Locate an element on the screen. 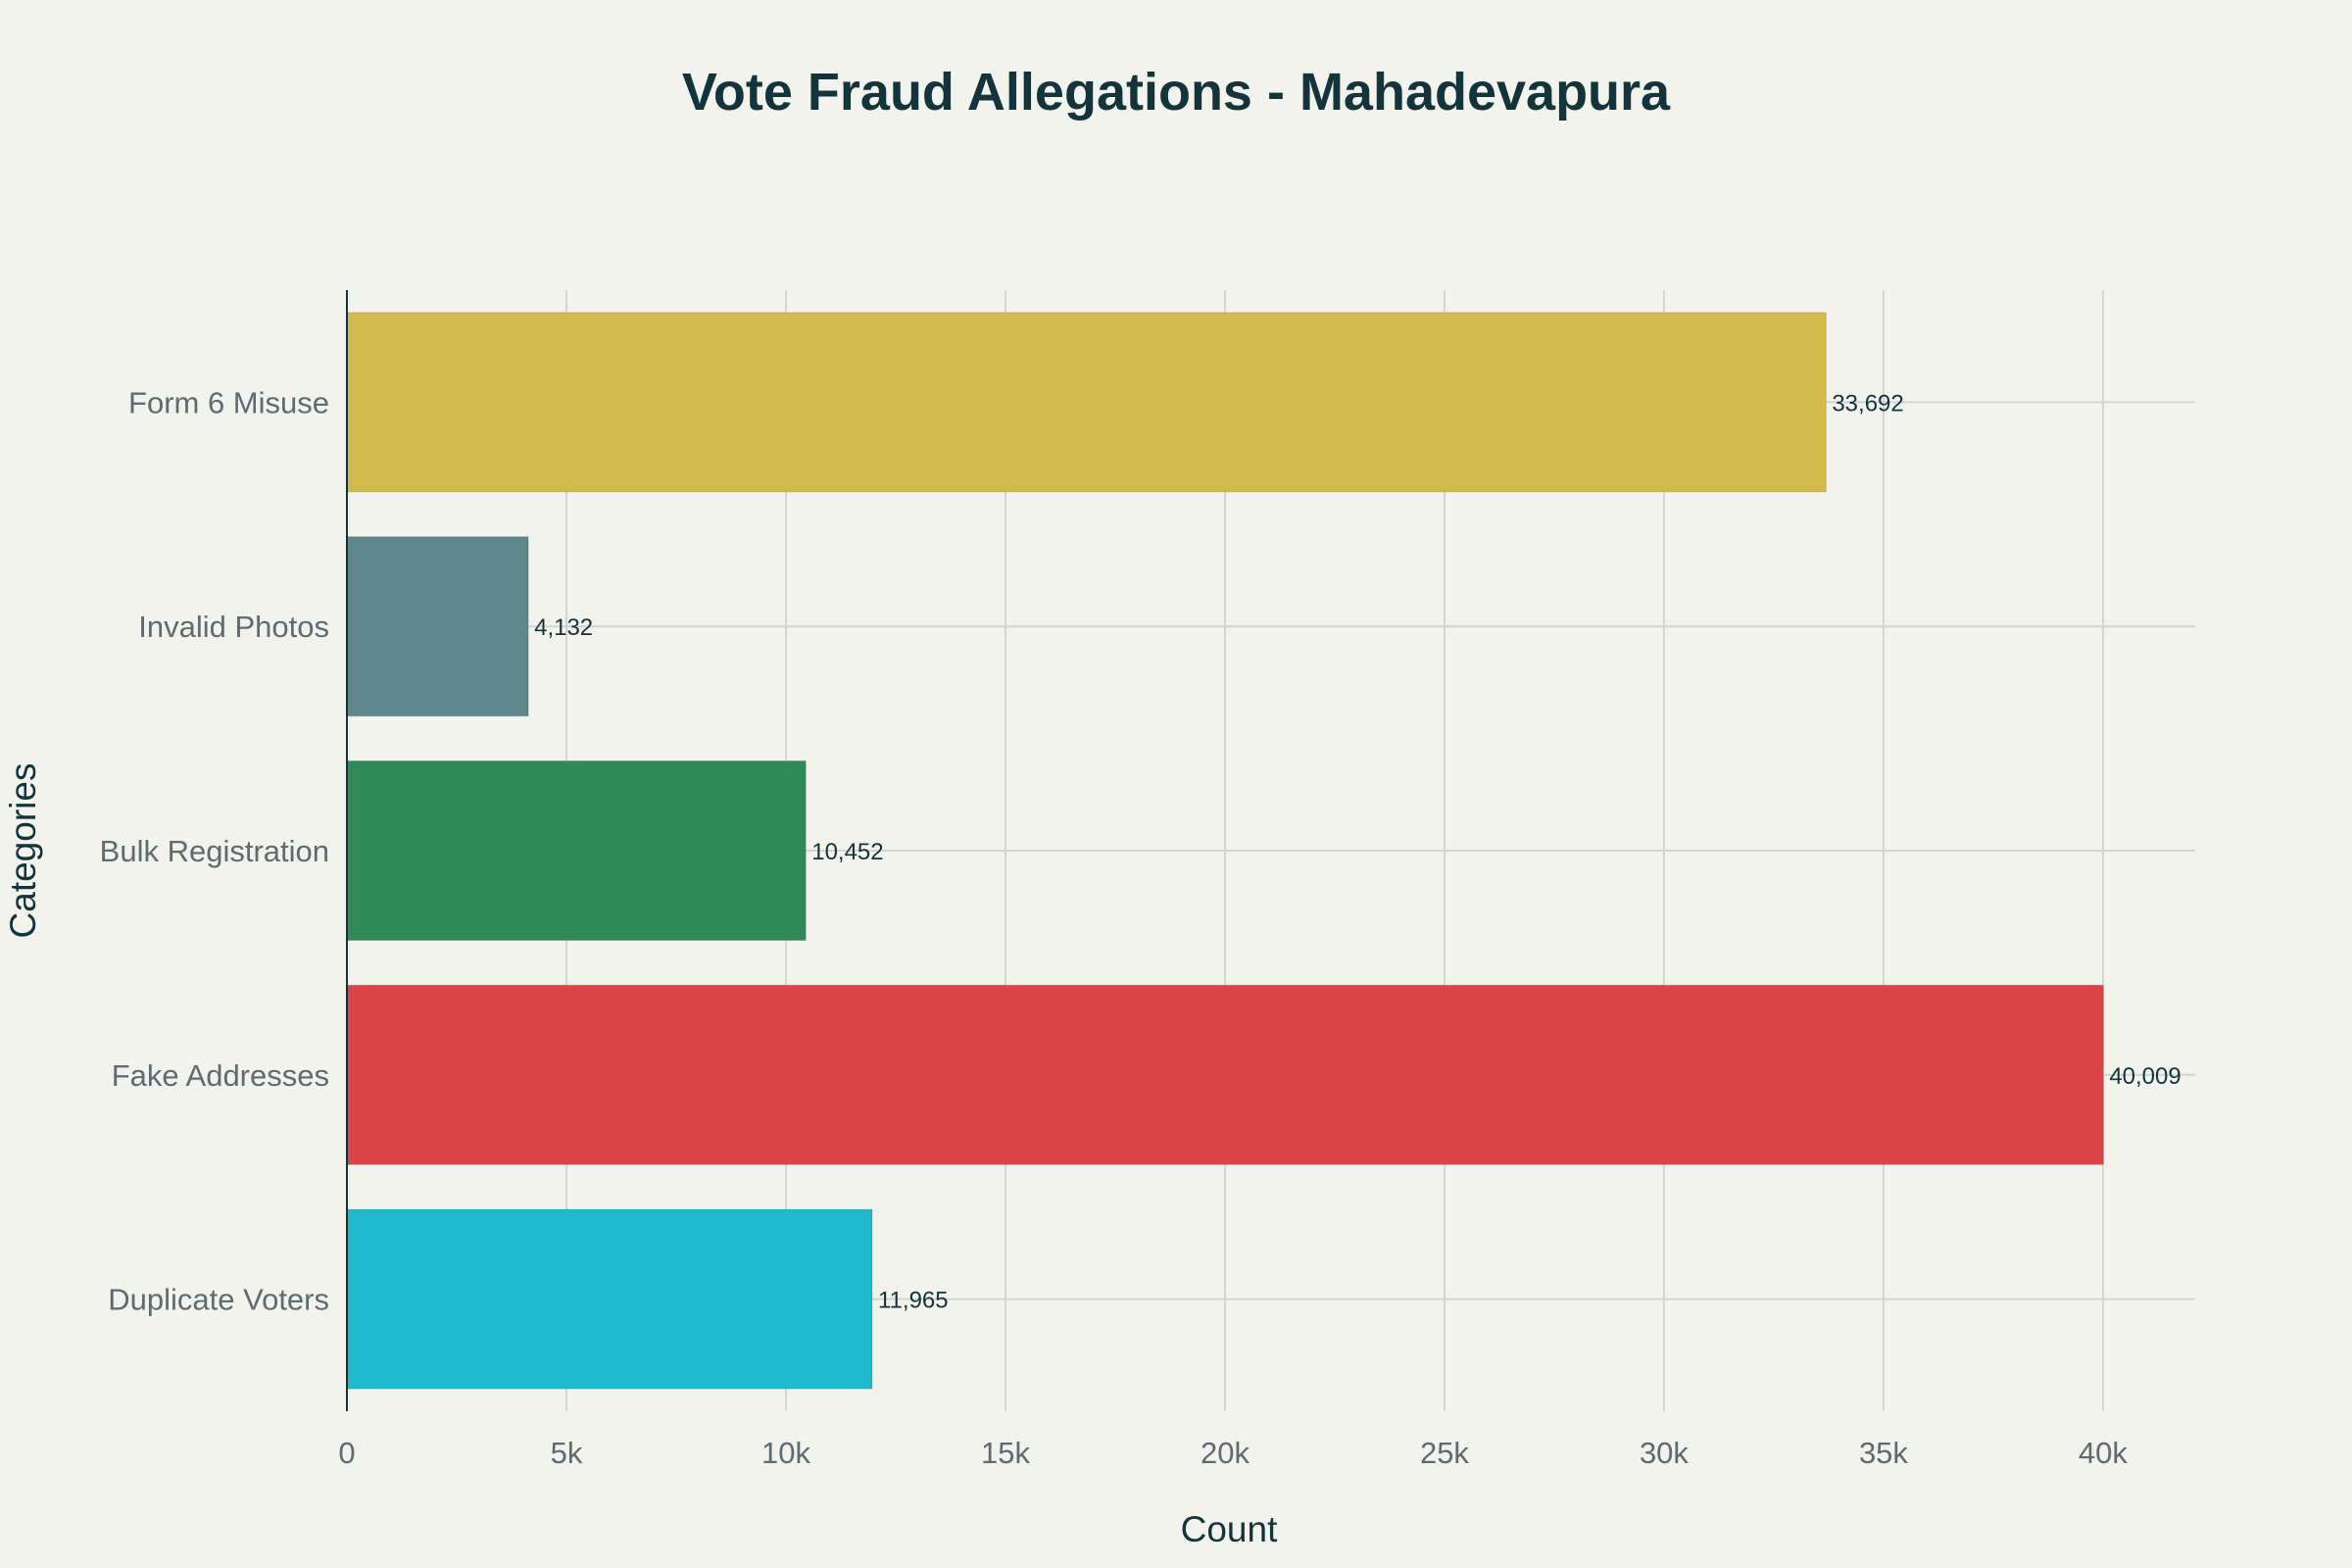 The width and height of the screenshot is (2352, 1568). bar-value-label: 40,009 is located at coordinates (2144, 1076).